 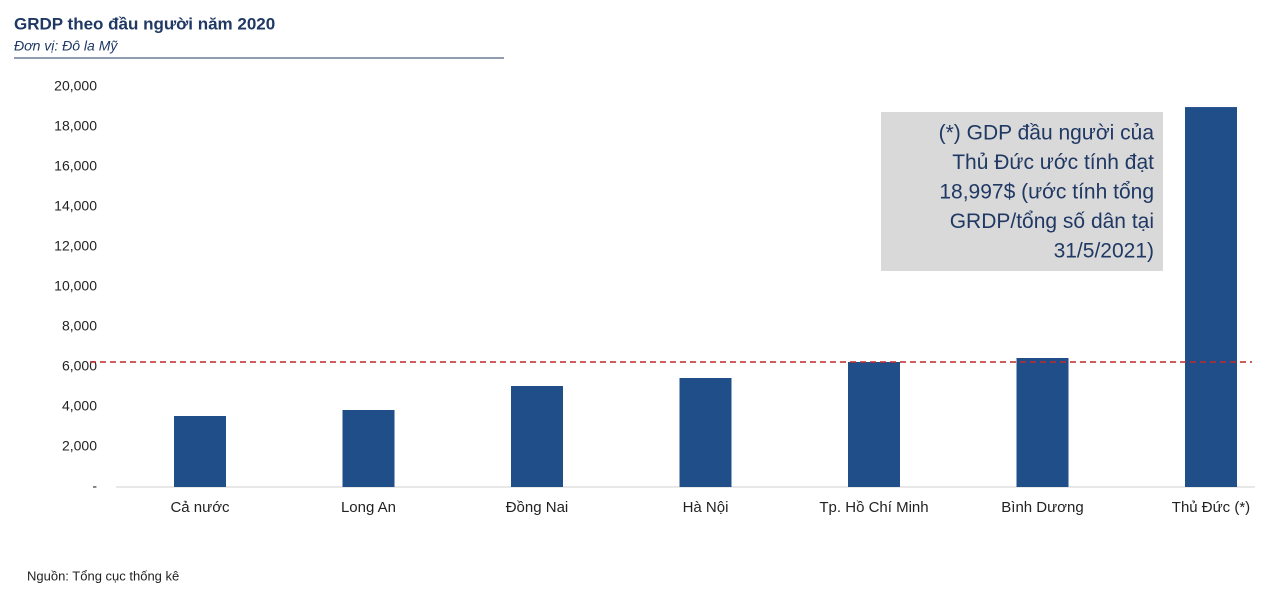 What do you see at coordinates (75, 246) in the screenshot?
I see `y-tick-label: 12,000` at bounding box center [75, 246].